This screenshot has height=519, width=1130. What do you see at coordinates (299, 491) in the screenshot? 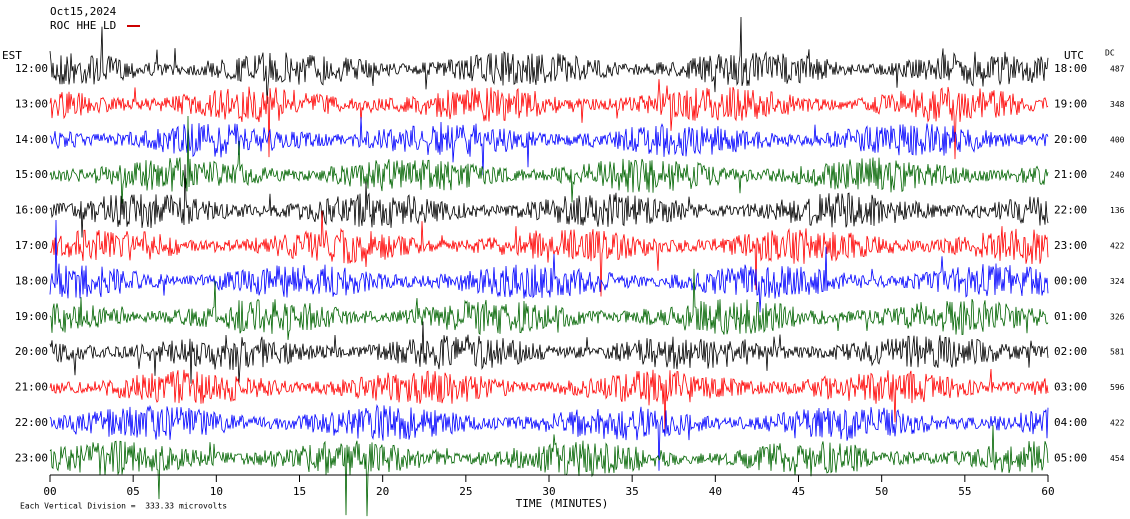
I see `x-tick-label: 15` at bounding box center [299, 491].